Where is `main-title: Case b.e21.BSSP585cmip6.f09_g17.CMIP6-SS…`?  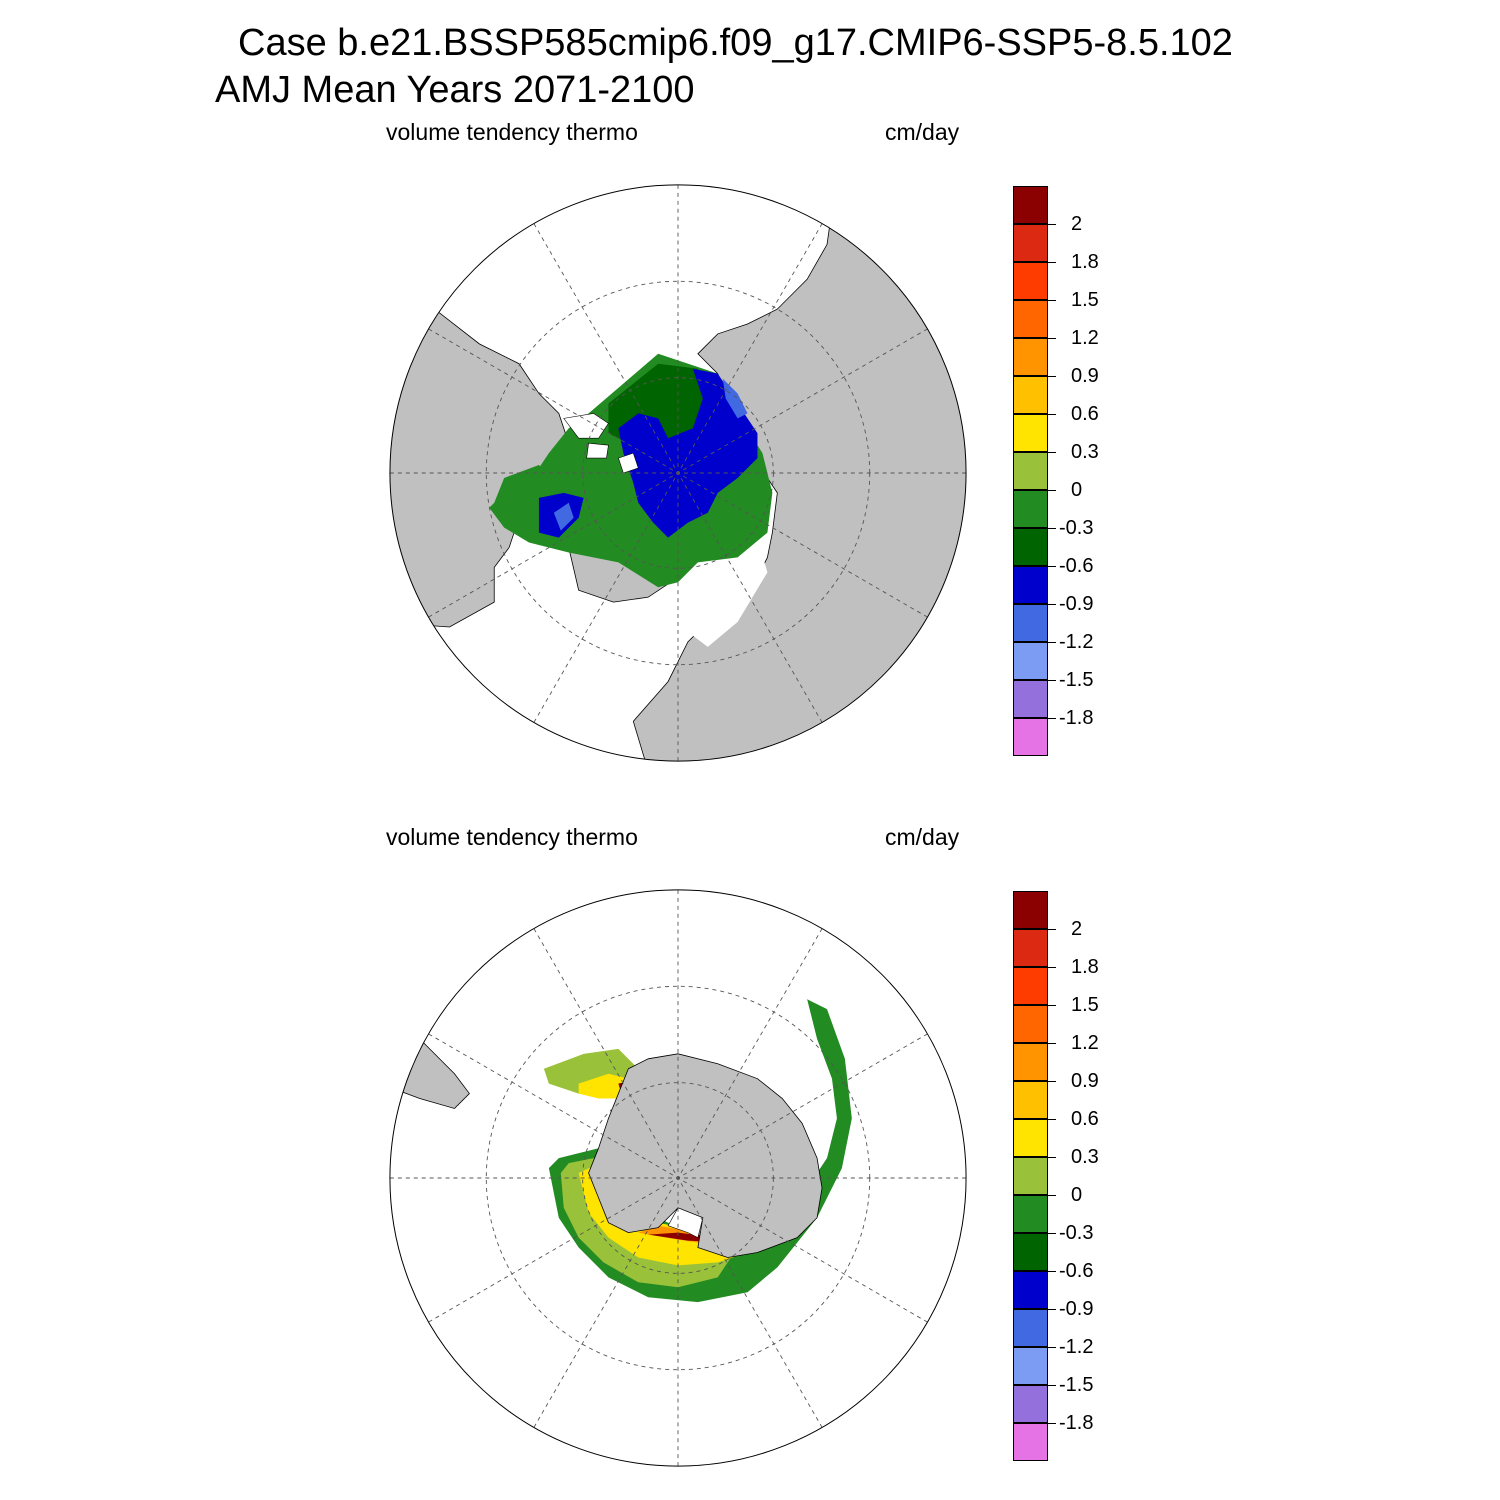
main-title: Case b.e21.BSSP585cmip6.f09_g17.CMIP6-SS… is located at coordinates (735, 43).